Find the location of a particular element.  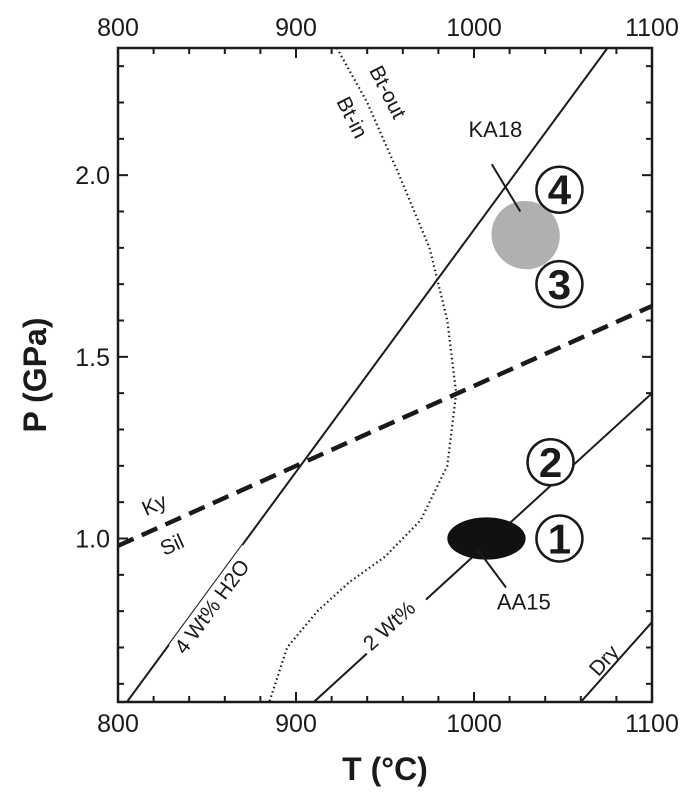

line-label-sil: Sil is located at coordinates (172, 545).